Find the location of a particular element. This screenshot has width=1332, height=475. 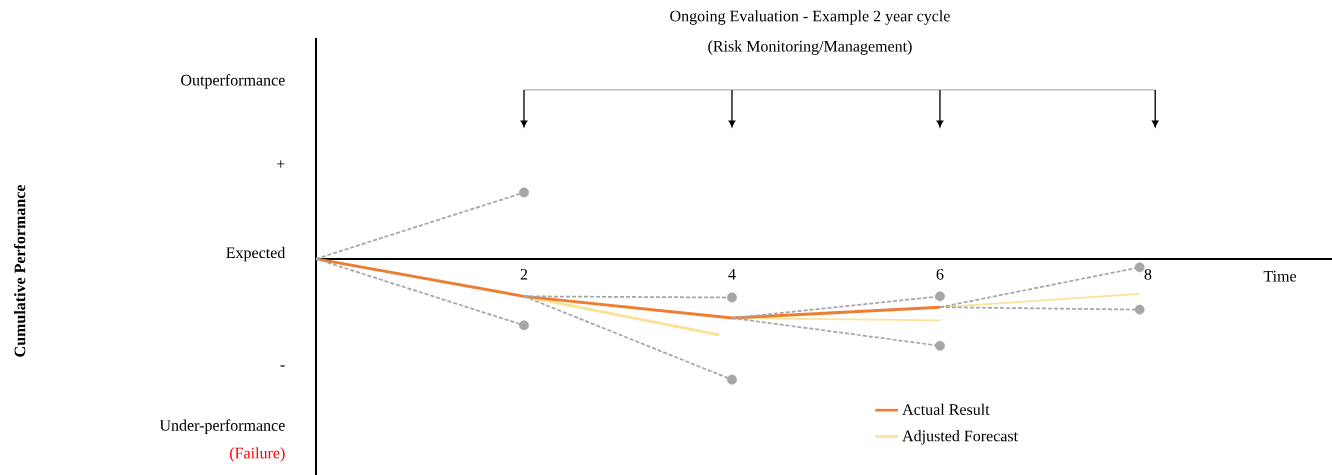

x-tick-label: 6 is located at coordinates (940, 274).